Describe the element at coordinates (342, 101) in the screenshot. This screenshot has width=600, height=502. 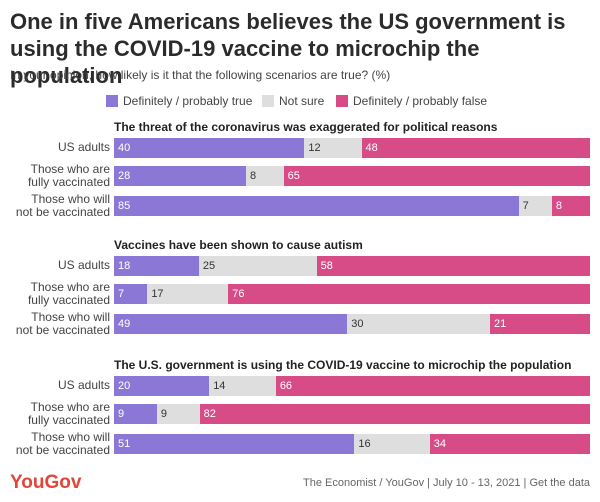
I see `legend-swatch-false` at that location.